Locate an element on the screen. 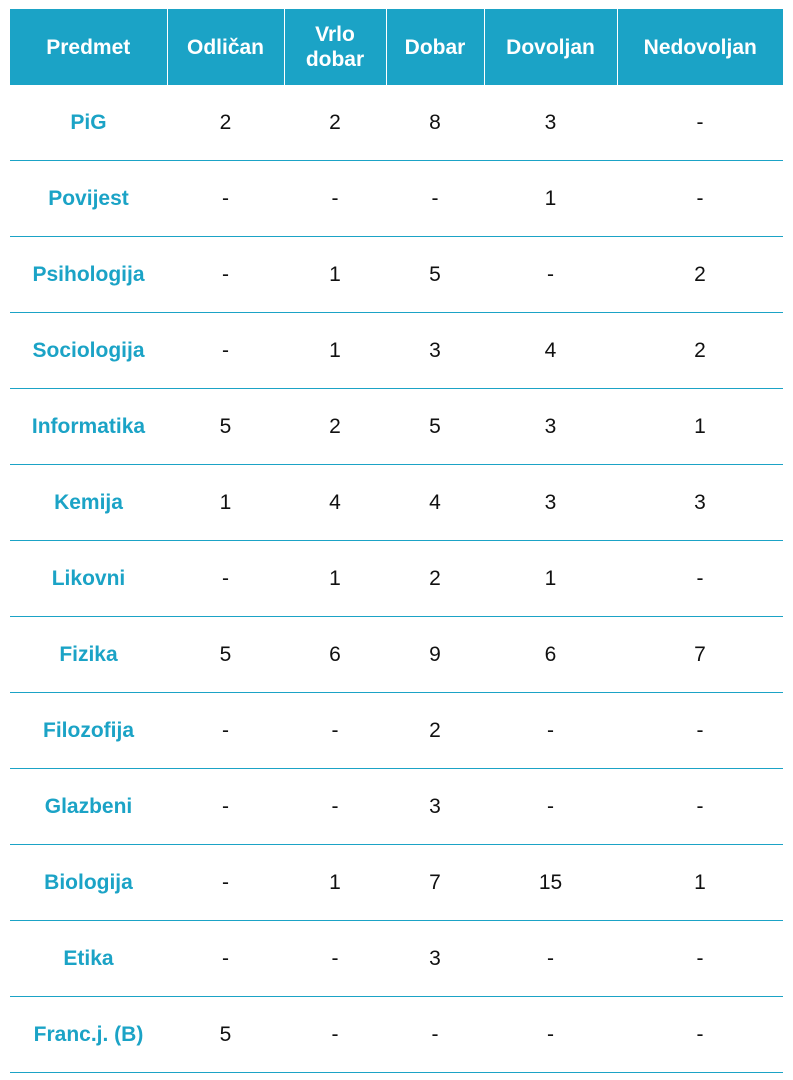 This screenshot has width=793, height=1080. vrlo-dobar-cell: 6 is located at coordinates (335, 654).